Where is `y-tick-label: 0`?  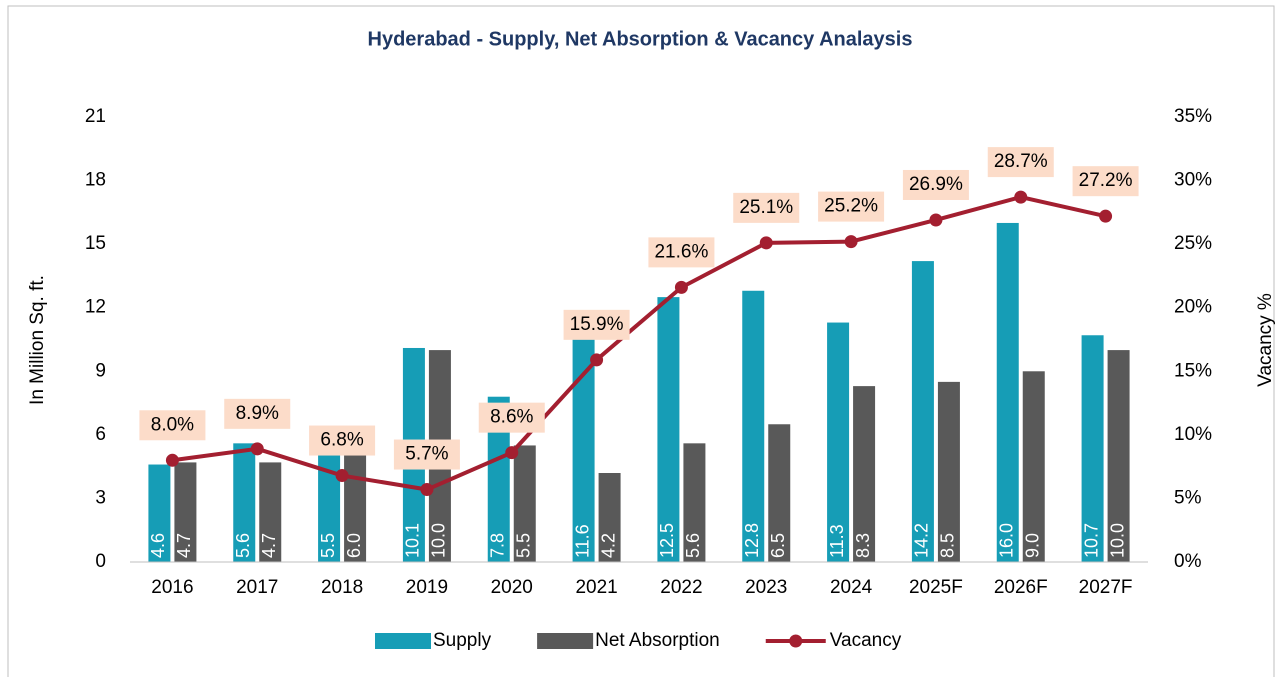 y-tick-label: 0 is located at coordinates (100, 561).